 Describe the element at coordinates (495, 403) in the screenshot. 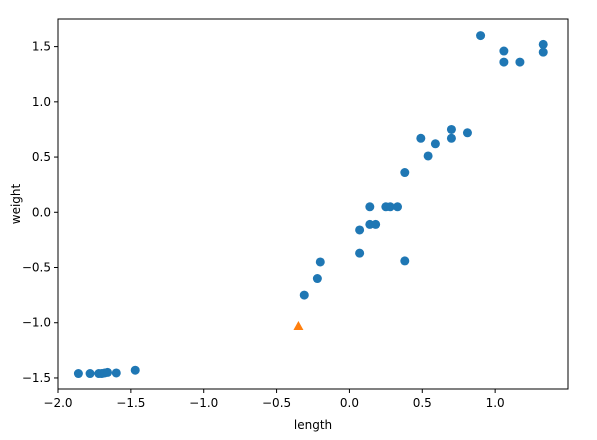

I see `x-tick-label-6: 1.0` at that location.